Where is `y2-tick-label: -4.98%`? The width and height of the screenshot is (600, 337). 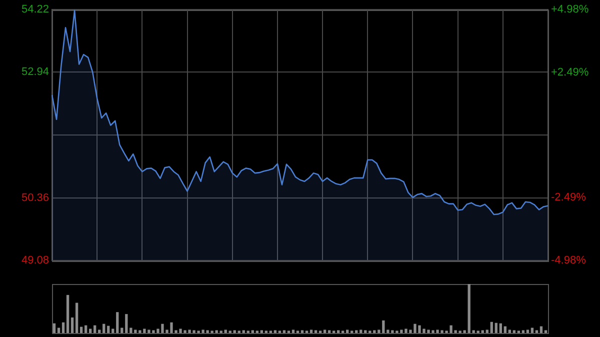
y2-tick-label: -4.98% is located at coordinates (568, 260).